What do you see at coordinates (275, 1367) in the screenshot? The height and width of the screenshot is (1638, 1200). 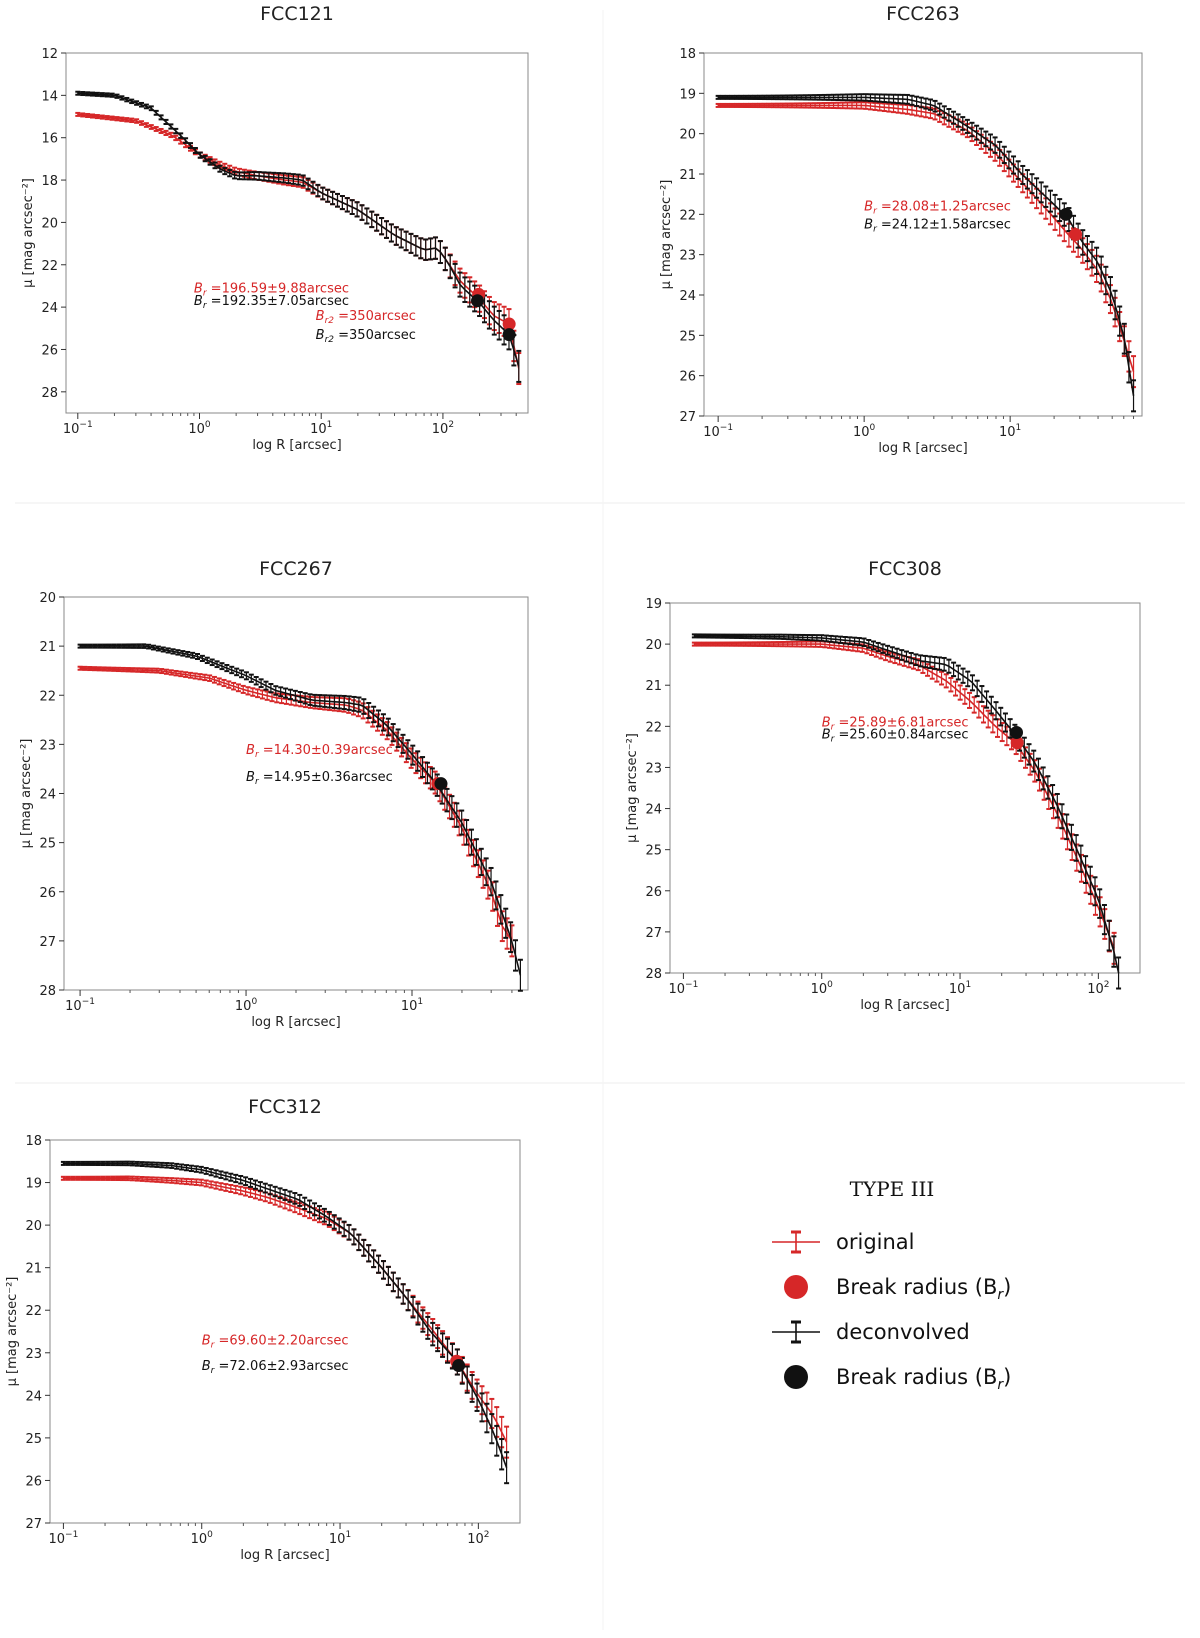 I see `break-radius-annotation: Br =72.06±2.93arcsec` at bounding box center [275, 1367].